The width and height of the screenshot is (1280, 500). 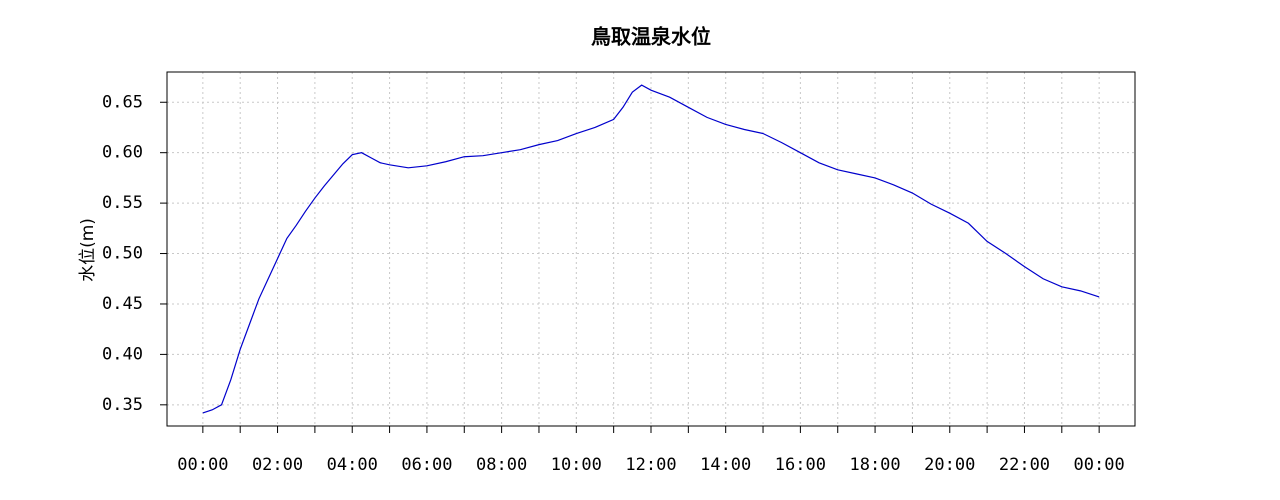 What do you see at coordinates (874, 465) in the screenshot?
I see `x-tick-label: 18:00` at bounding box center [874, 465].